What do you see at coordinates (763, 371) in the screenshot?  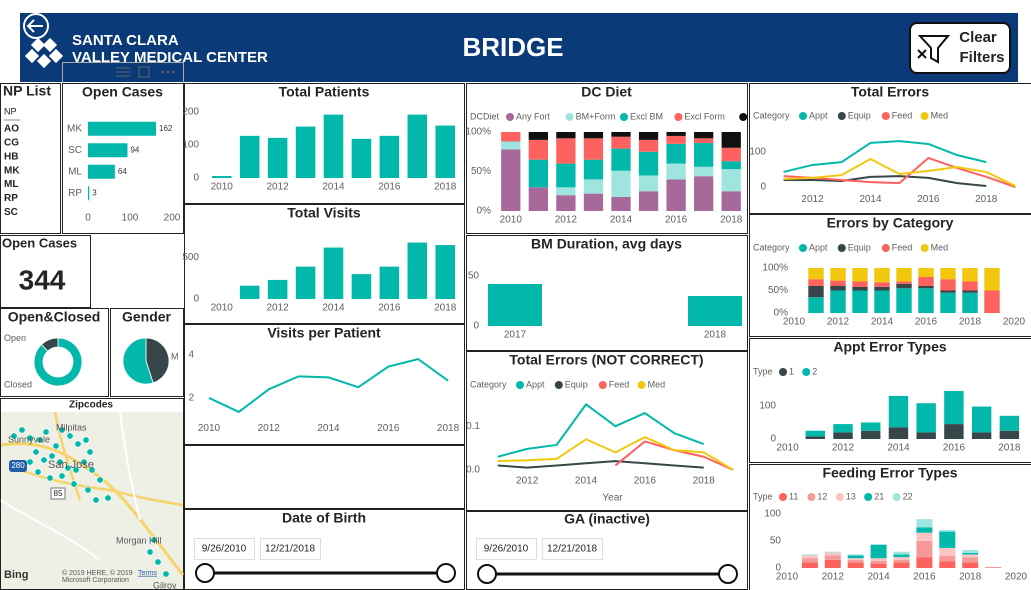 I see `legend-title: Type` at bounding box center [763, 371].